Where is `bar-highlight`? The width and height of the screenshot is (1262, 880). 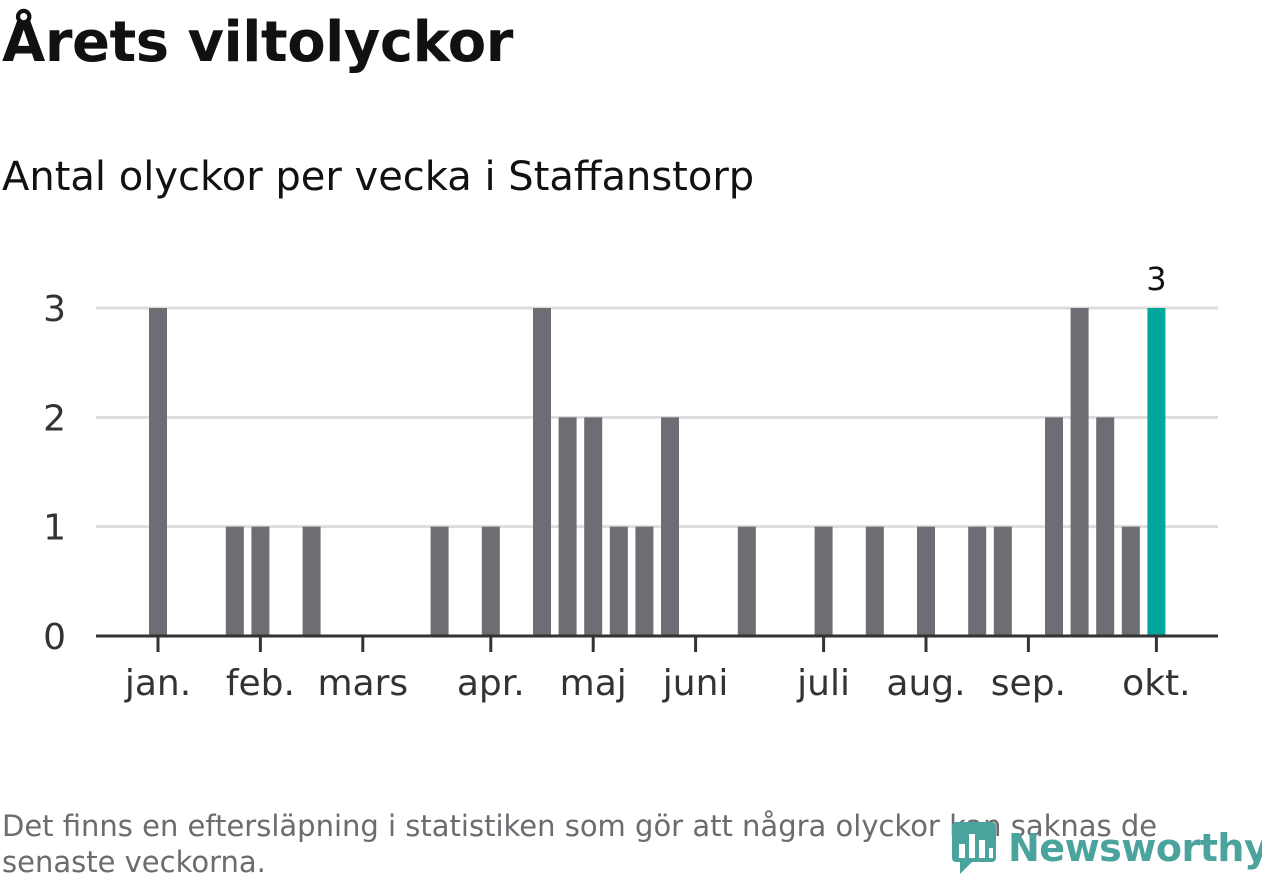 bar-highlight is located at coordinates (1156, 472).